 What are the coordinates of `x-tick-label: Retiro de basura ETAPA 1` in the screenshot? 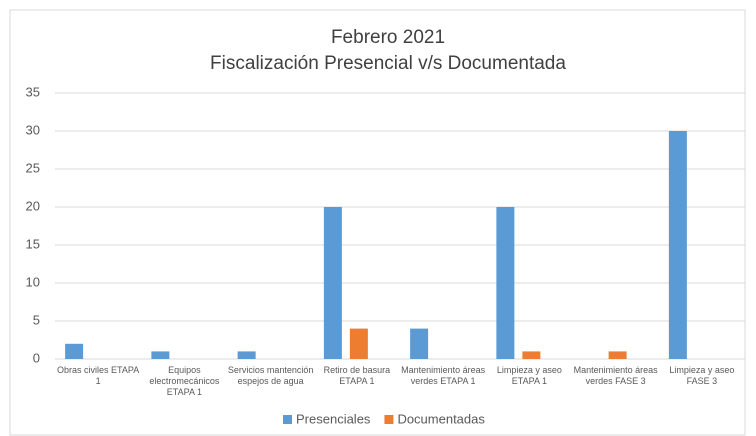 It's located at (357, 375).